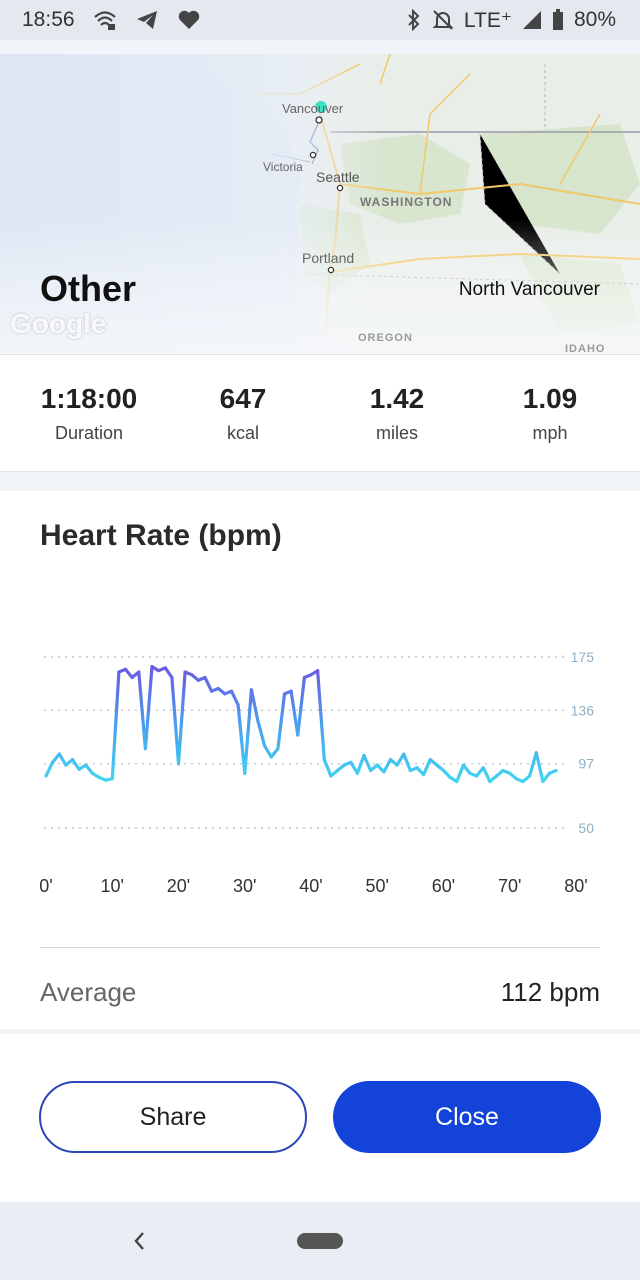 Image resolution: width=640 pixels, height=1280 pixels. I want to click on map-place-label: North Vancouver, so click(529, 289).